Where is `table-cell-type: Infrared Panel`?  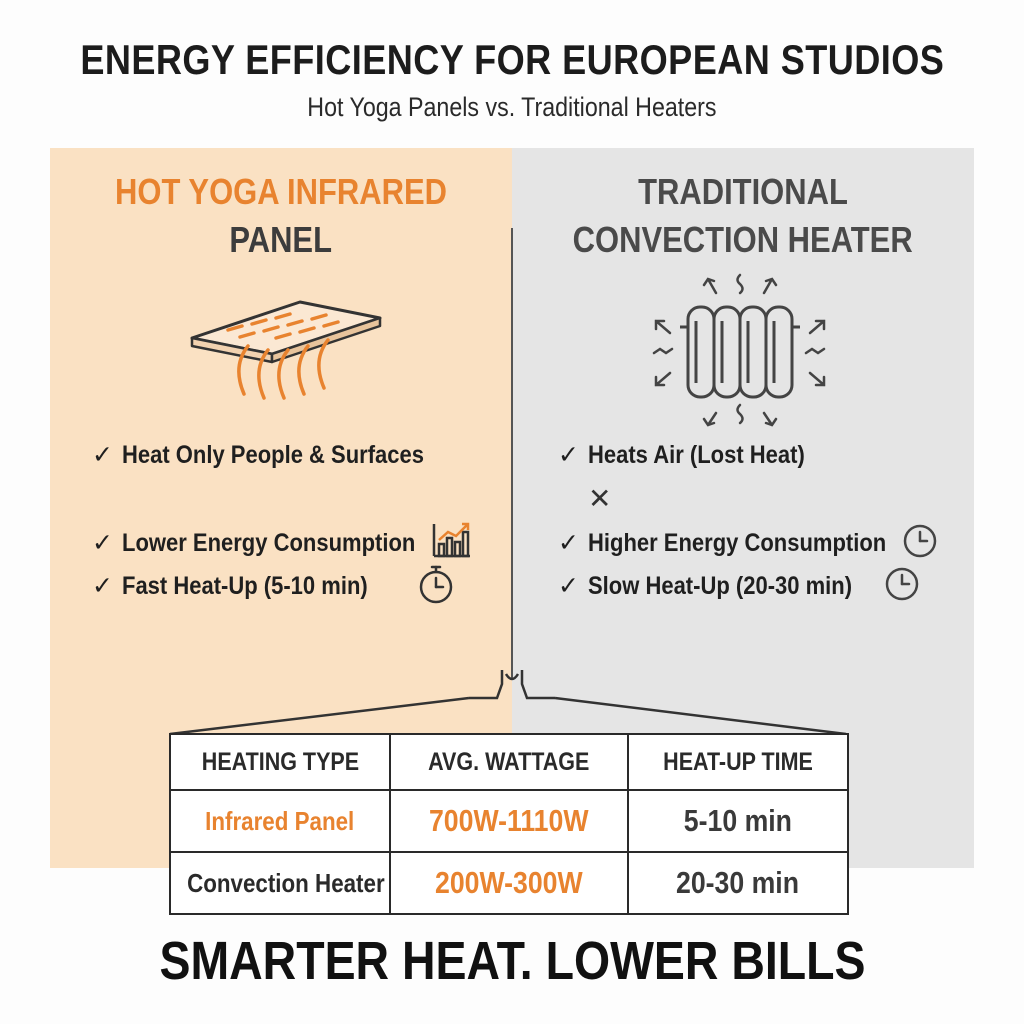 table-cell-type: Infrared Panel is located at coordinates (280, 821).